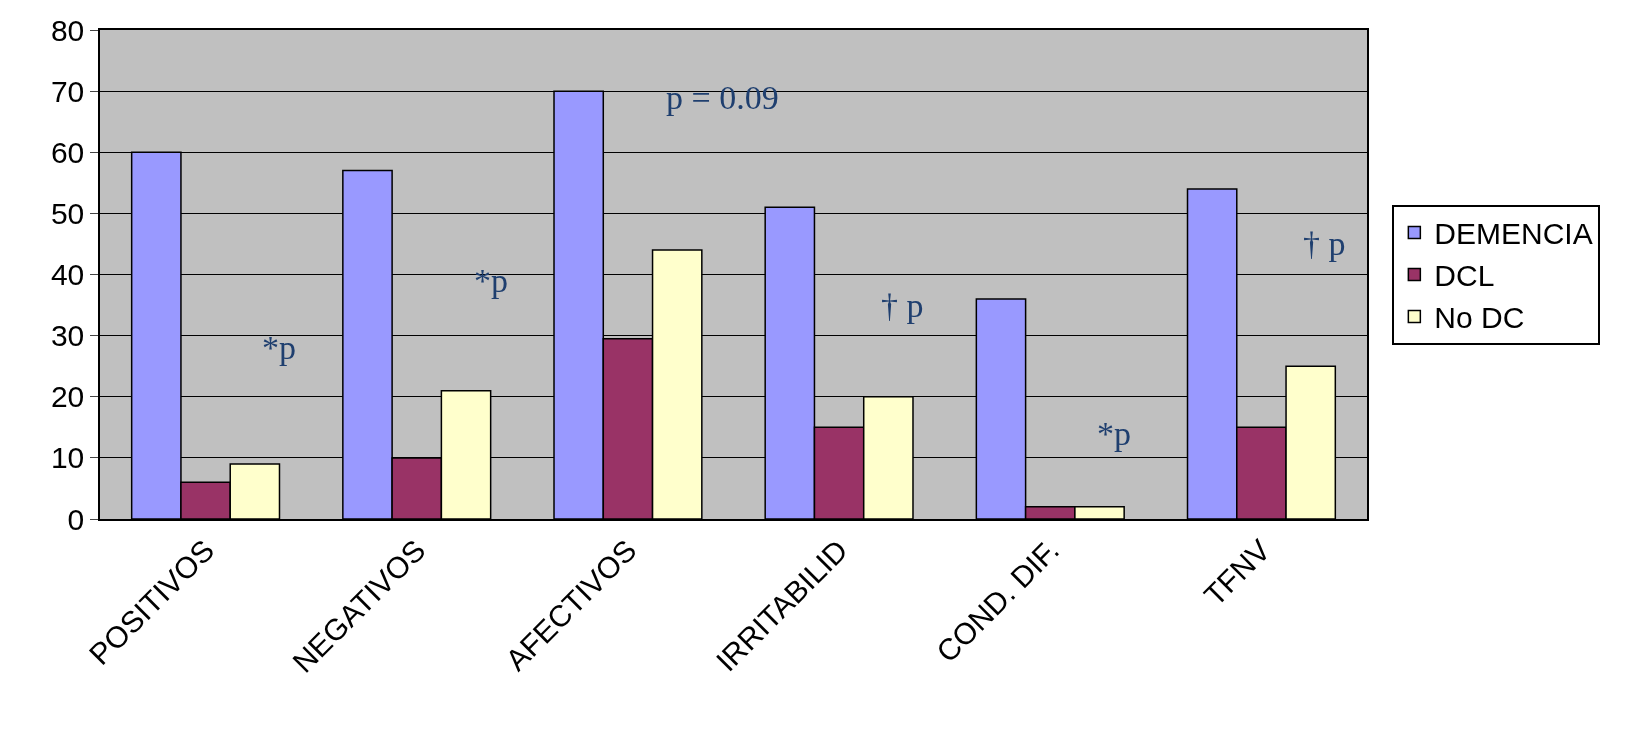 This screenshot has height=749, width=1637. I want to click on y-tick-label: 0, so click(76, 519).